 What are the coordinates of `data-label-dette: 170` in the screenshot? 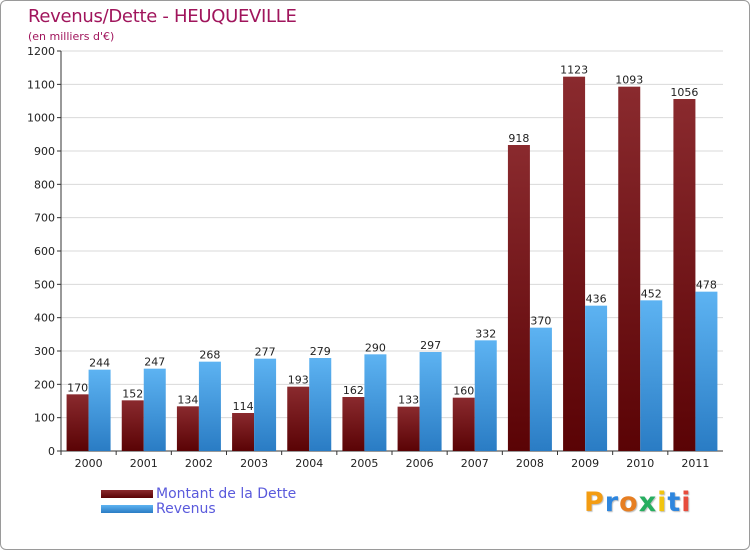 It's located at (77, 387).